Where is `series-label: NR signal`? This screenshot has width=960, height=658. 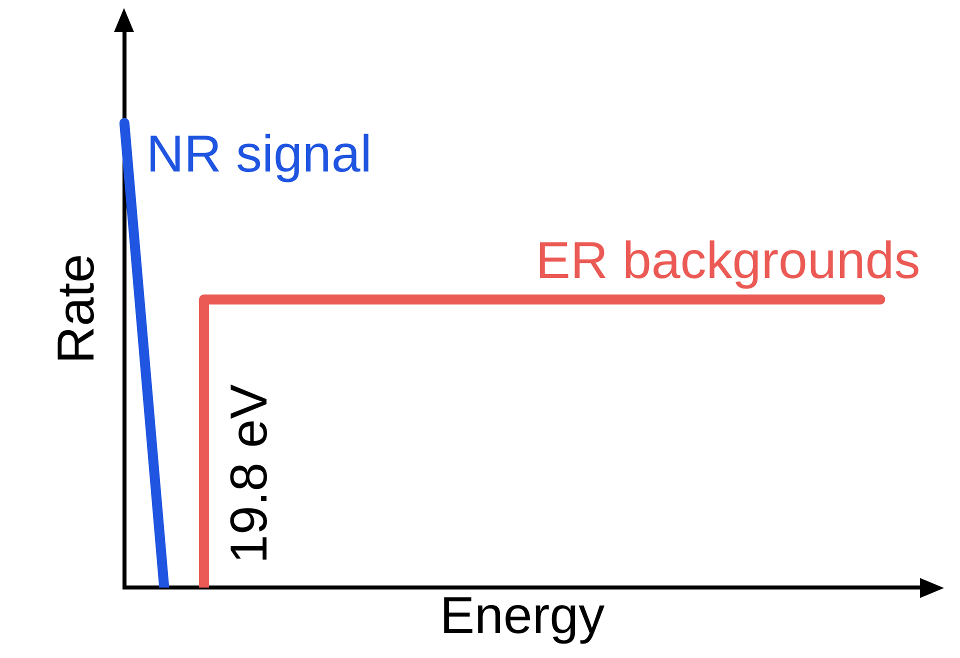 series-label: NR signal is located at coordinates (259, 154).